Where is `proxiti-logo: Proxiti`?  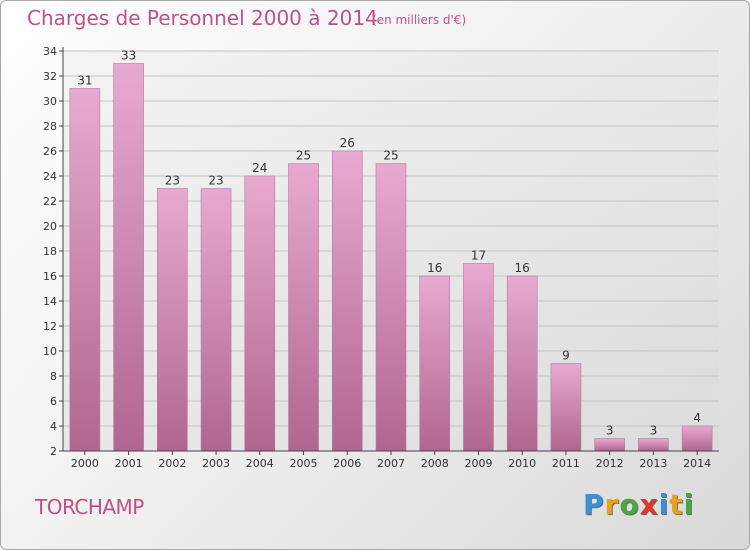
proxiti-logo: Proxiti is located at coordinates (638, 504).